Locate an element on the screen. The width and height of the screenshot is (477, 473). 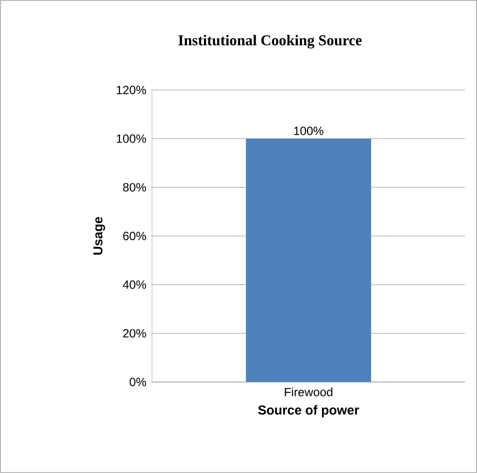
x-tick-label: Firewood is located at coordinates (308, 392).